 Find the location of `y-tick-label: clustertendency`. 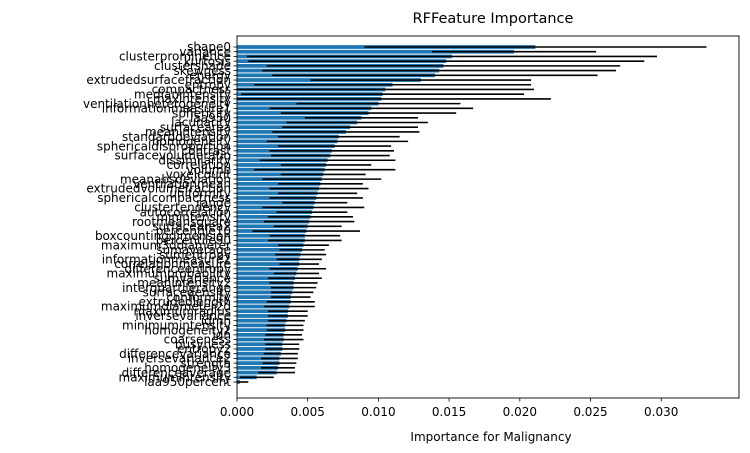

y-tick-label: clustertendency is located at coordinates (182, 208).